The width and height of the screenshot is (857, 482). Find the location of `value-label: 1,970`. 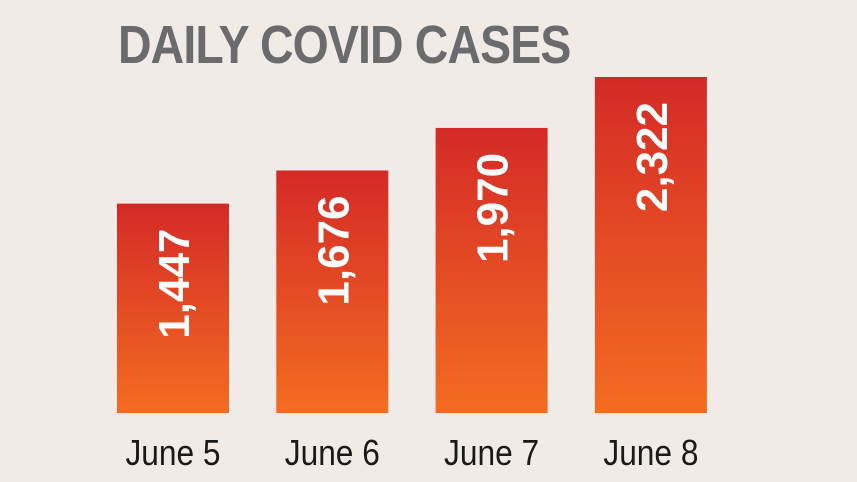

value-label: 1,970 is located at coordinates (493, 208).